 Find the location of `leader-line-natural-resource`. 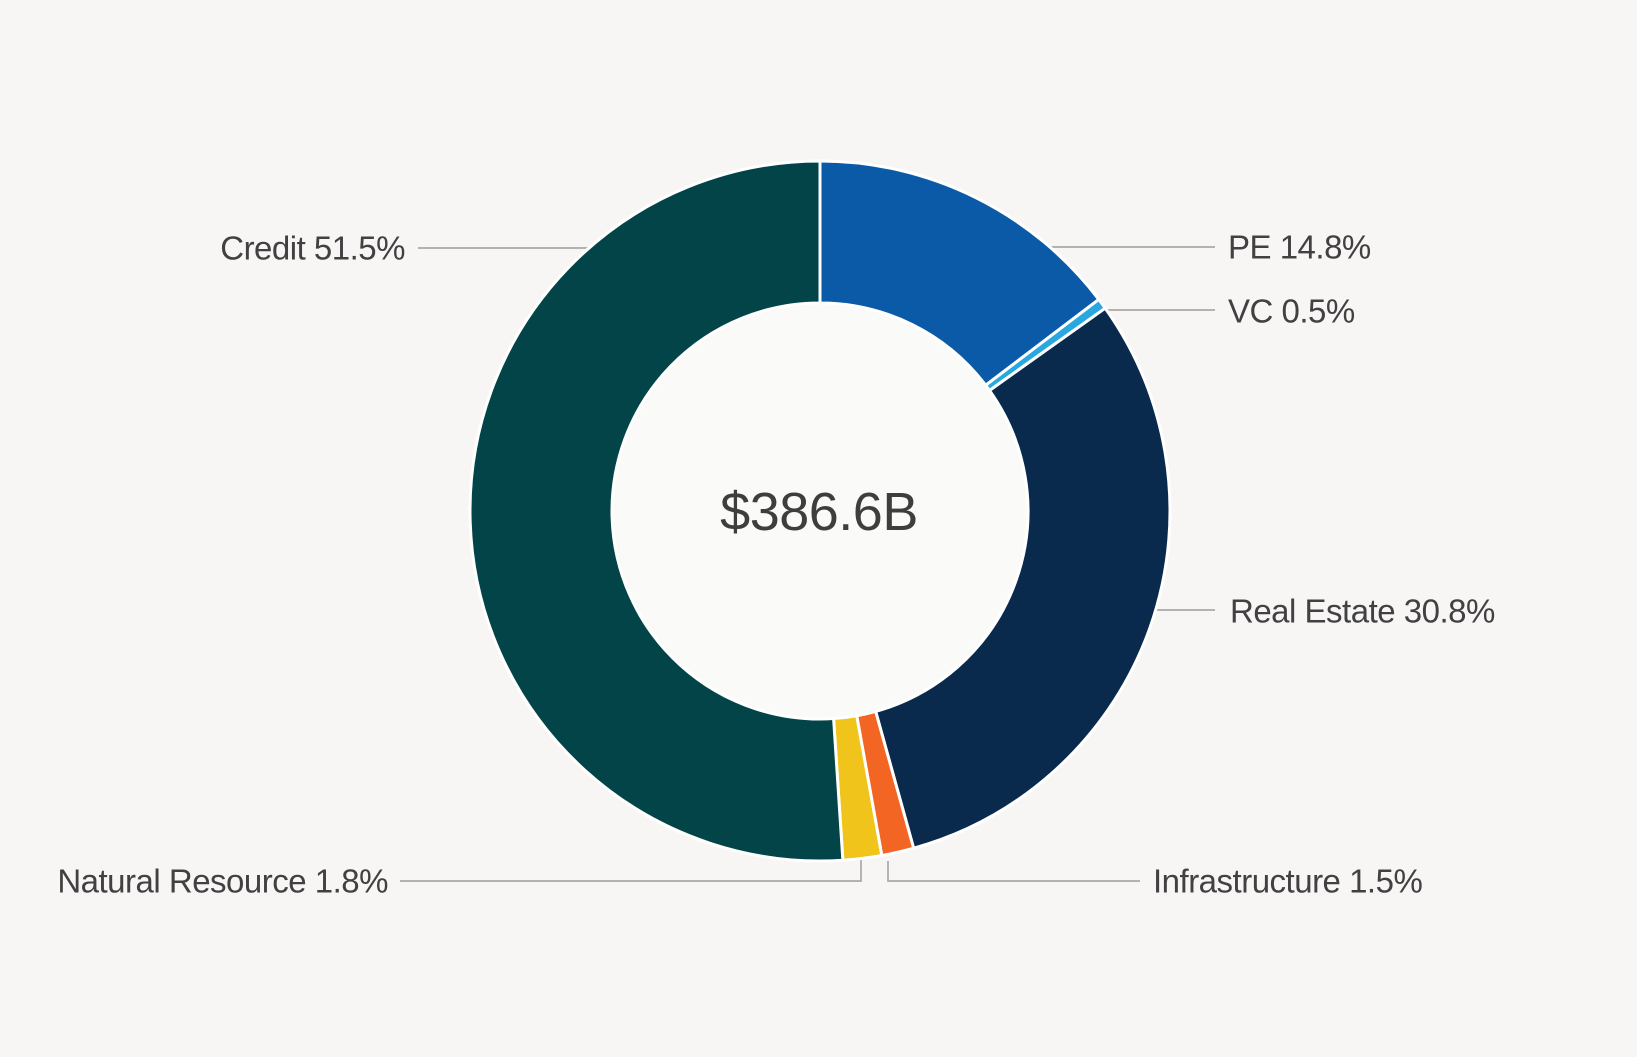

leader-line-natural-resource is located at coordinates (631, 870).